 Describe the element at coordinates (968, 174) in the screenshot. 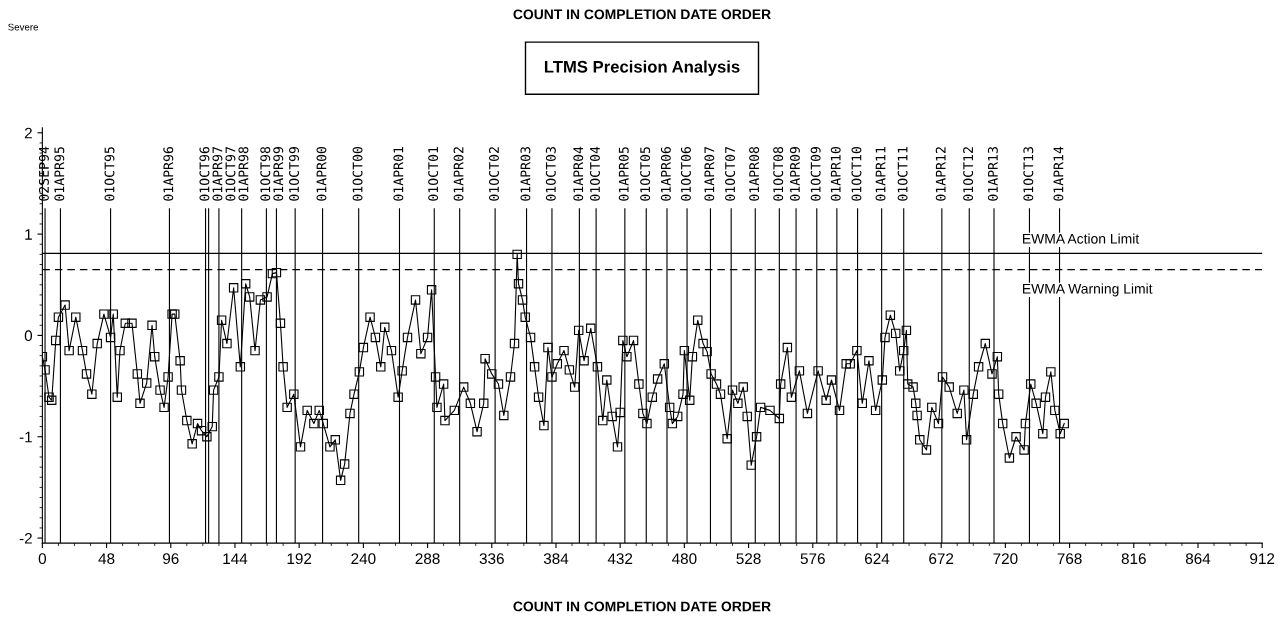

I see `ref-line-label: 01OCT12` at that location.